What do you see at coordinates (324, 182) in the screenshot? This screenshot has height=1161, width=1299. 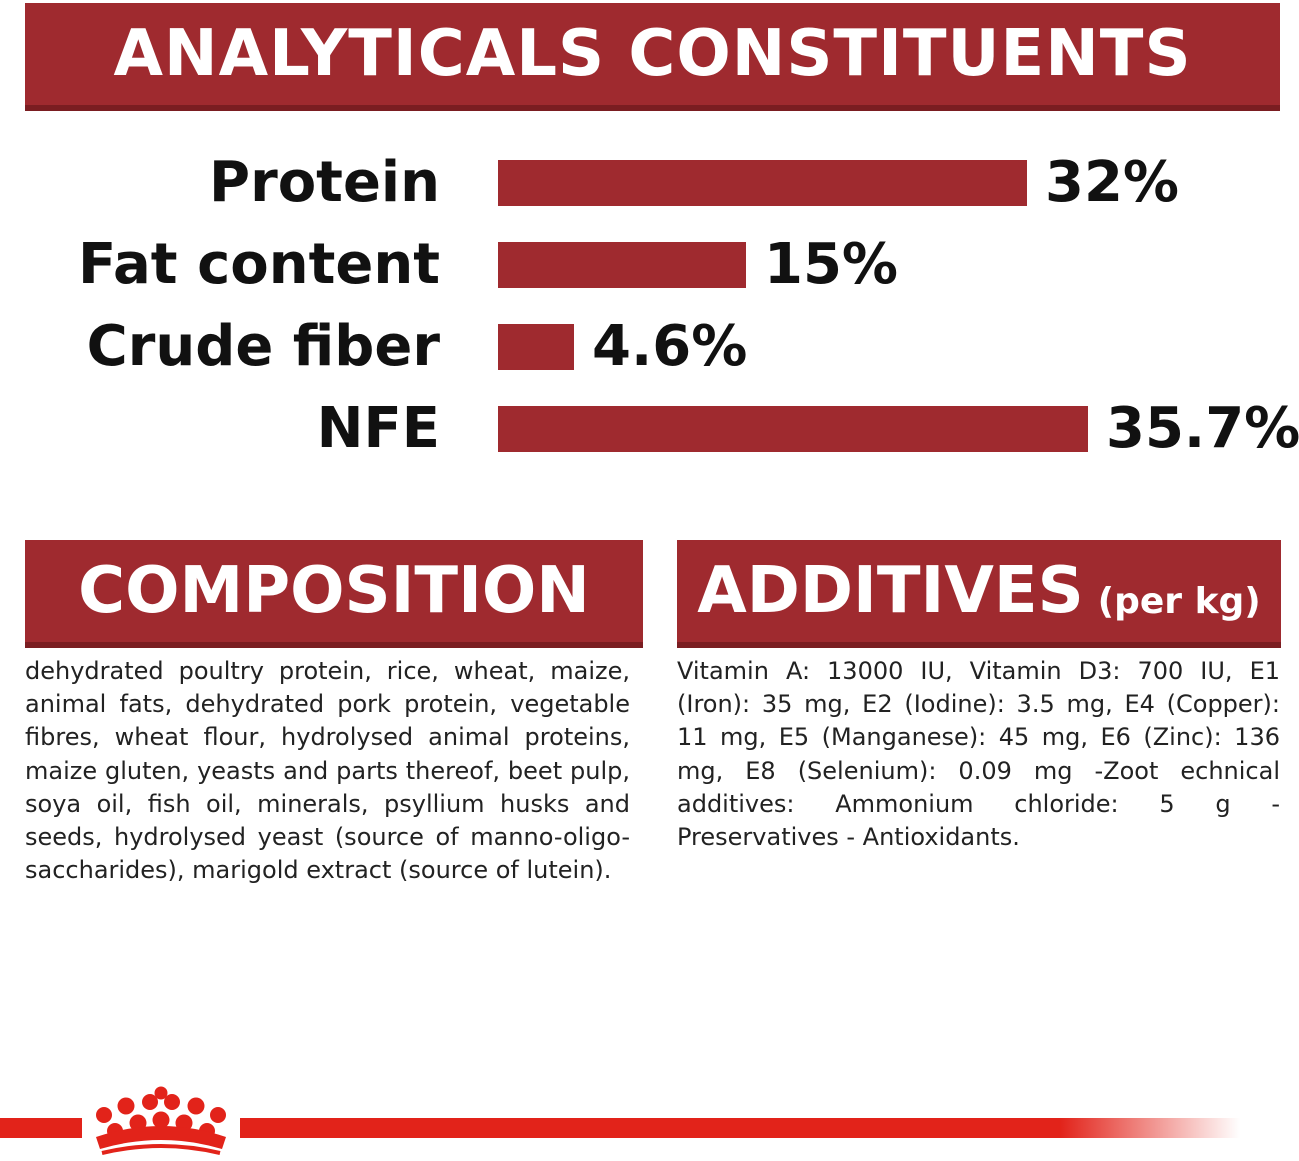 I see `category-label: Protein` at bounding box center [324, 182].